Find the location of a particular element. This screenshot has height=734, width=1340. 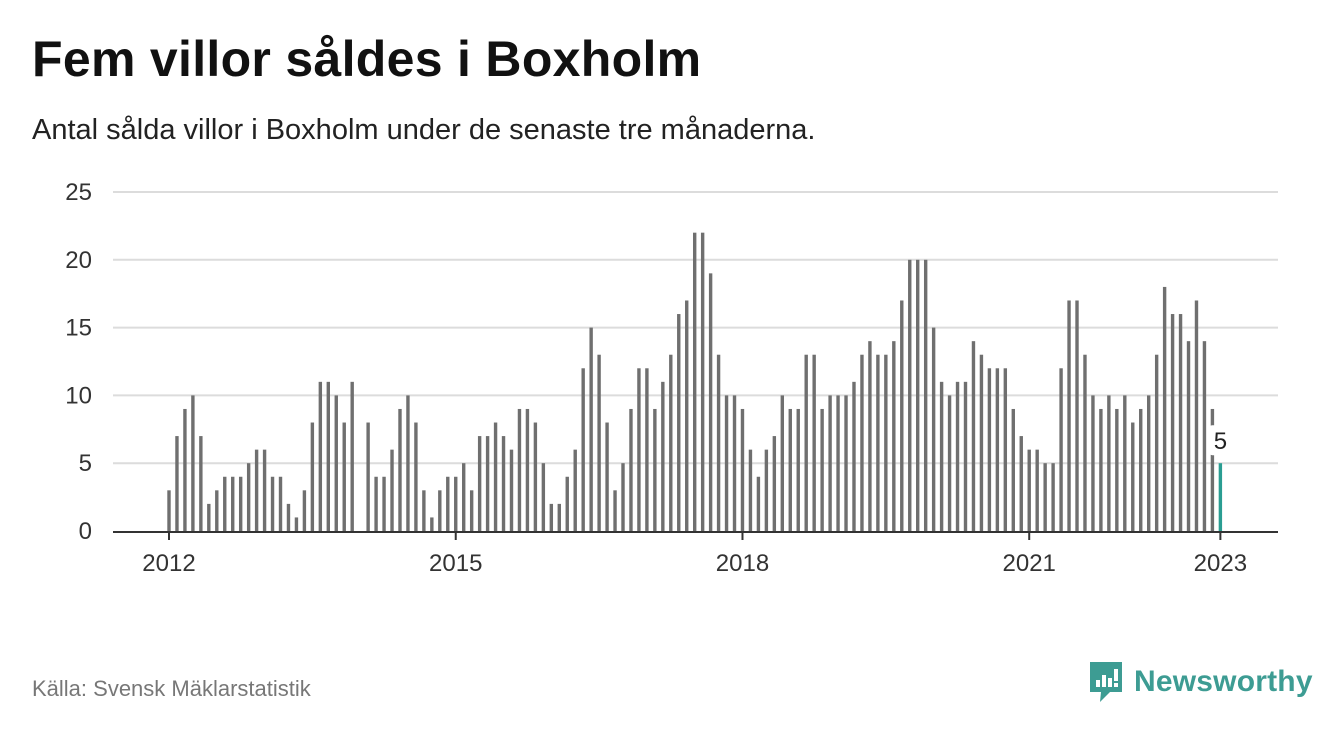

y-tick-label: 10 is located at coordinates (78, 395).